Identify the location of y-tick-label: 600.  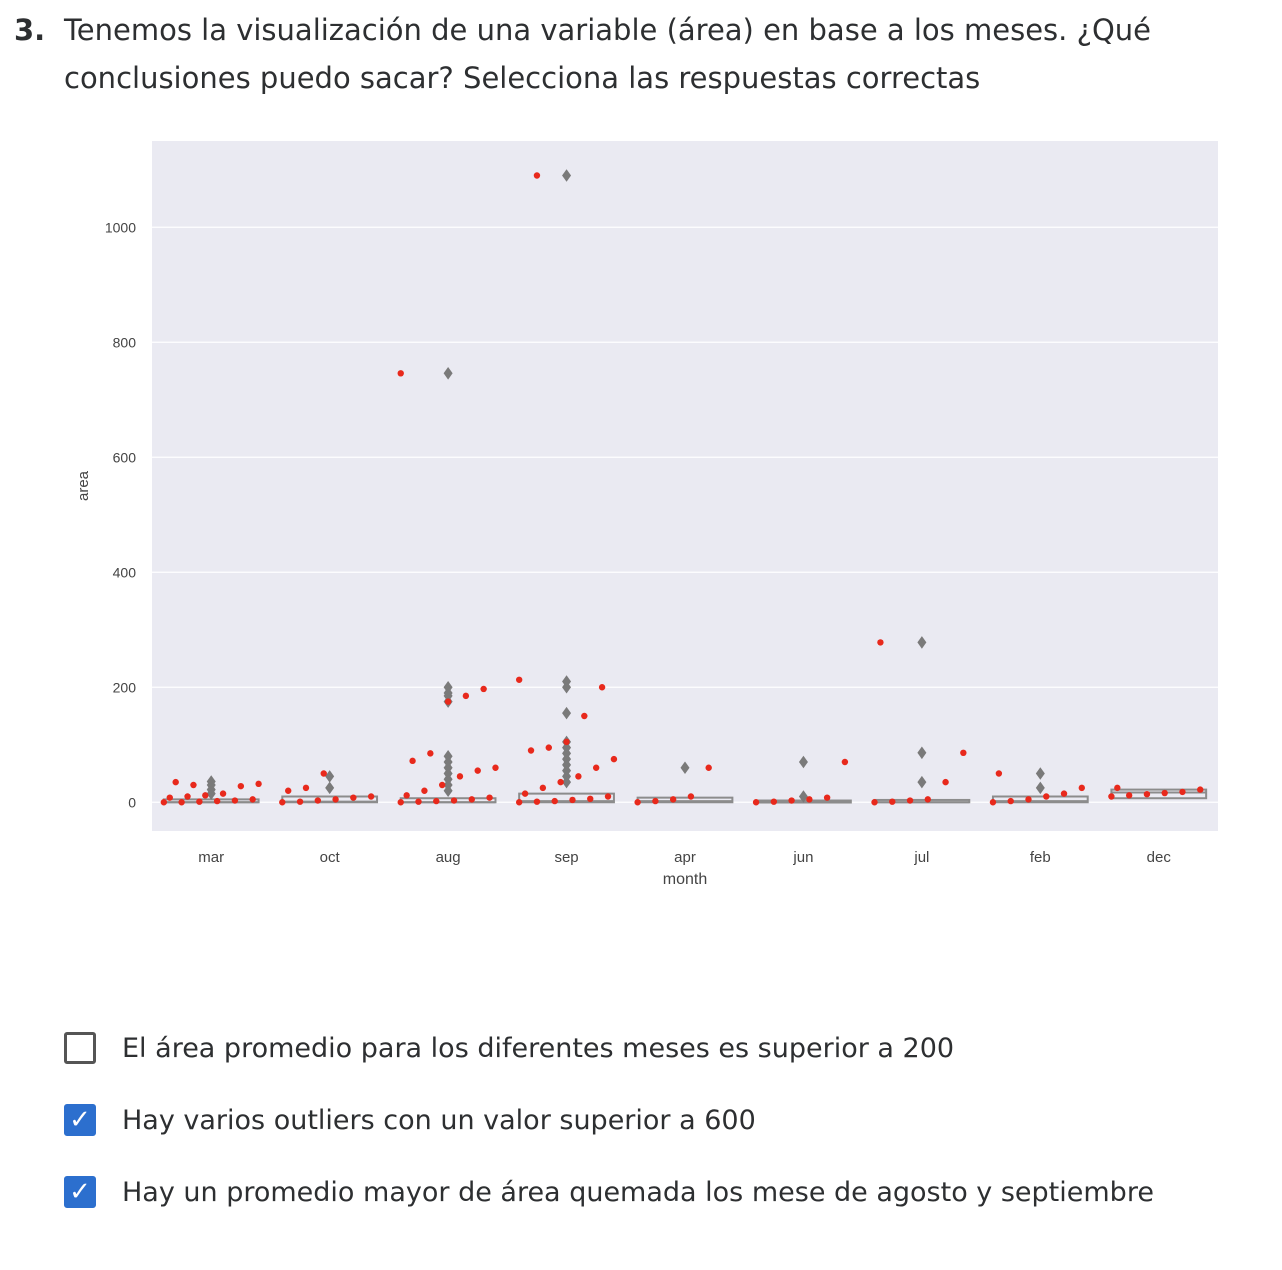
(125, 457).